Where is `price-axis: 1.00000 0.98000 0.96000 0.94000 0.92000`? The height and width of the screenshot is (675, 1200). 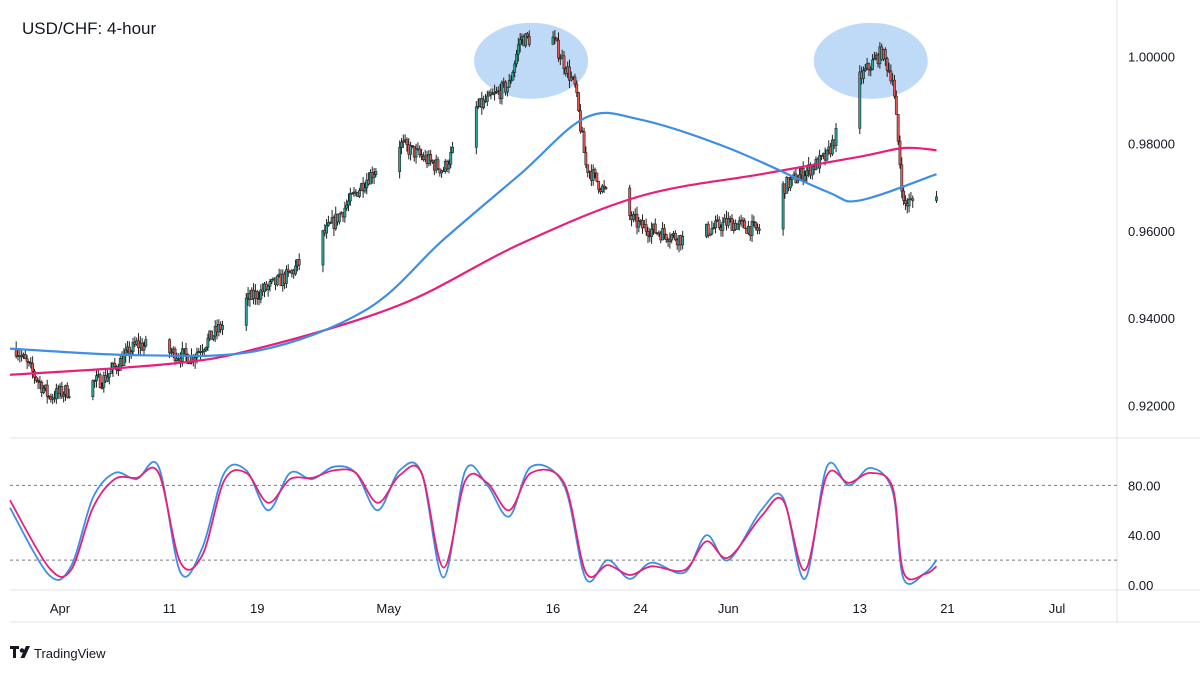 price-axis: 1.00000 0.98000 0.96000 0.94000 0.92000 is located at coordinates (1151, 231).